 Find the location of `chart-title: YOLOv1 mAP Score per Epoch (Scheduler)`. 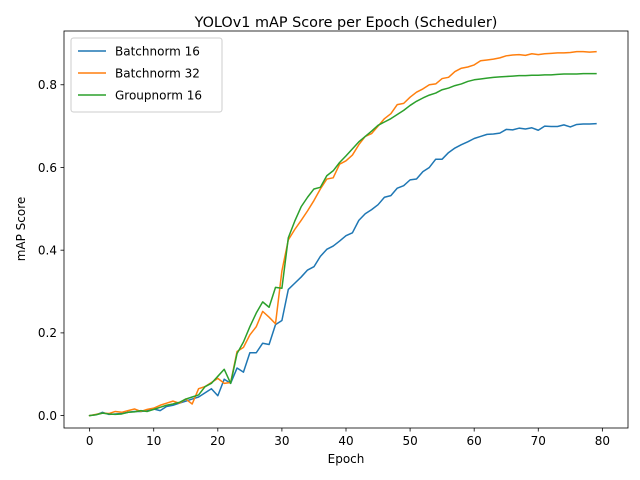

chart-title: YOLOv1 mAP Score per Epoch (Scheduler) is located at coordinates (346, 23).